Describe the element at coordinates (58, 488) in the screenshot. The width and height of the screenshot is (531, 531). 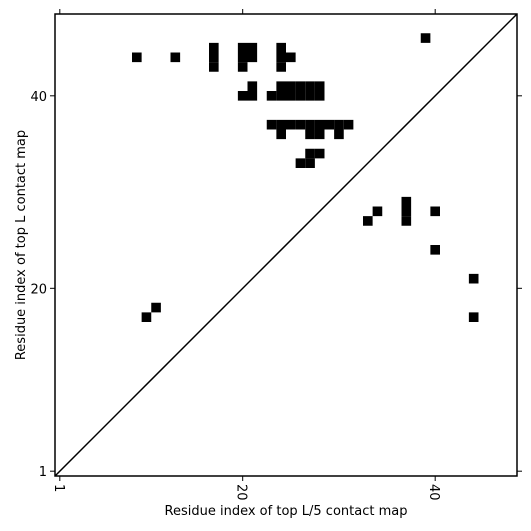
I see `x-tick-label: 1` at that location.